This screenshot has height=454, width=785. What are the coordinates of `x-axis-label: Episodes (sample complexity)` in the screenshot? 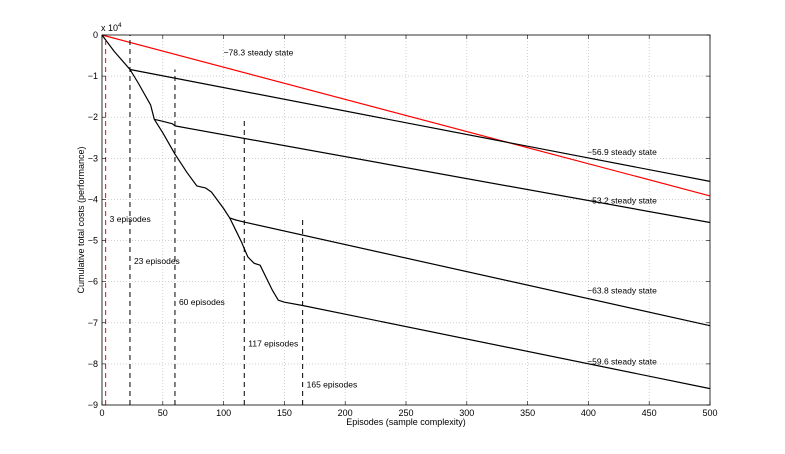 It's located at (406, 422).